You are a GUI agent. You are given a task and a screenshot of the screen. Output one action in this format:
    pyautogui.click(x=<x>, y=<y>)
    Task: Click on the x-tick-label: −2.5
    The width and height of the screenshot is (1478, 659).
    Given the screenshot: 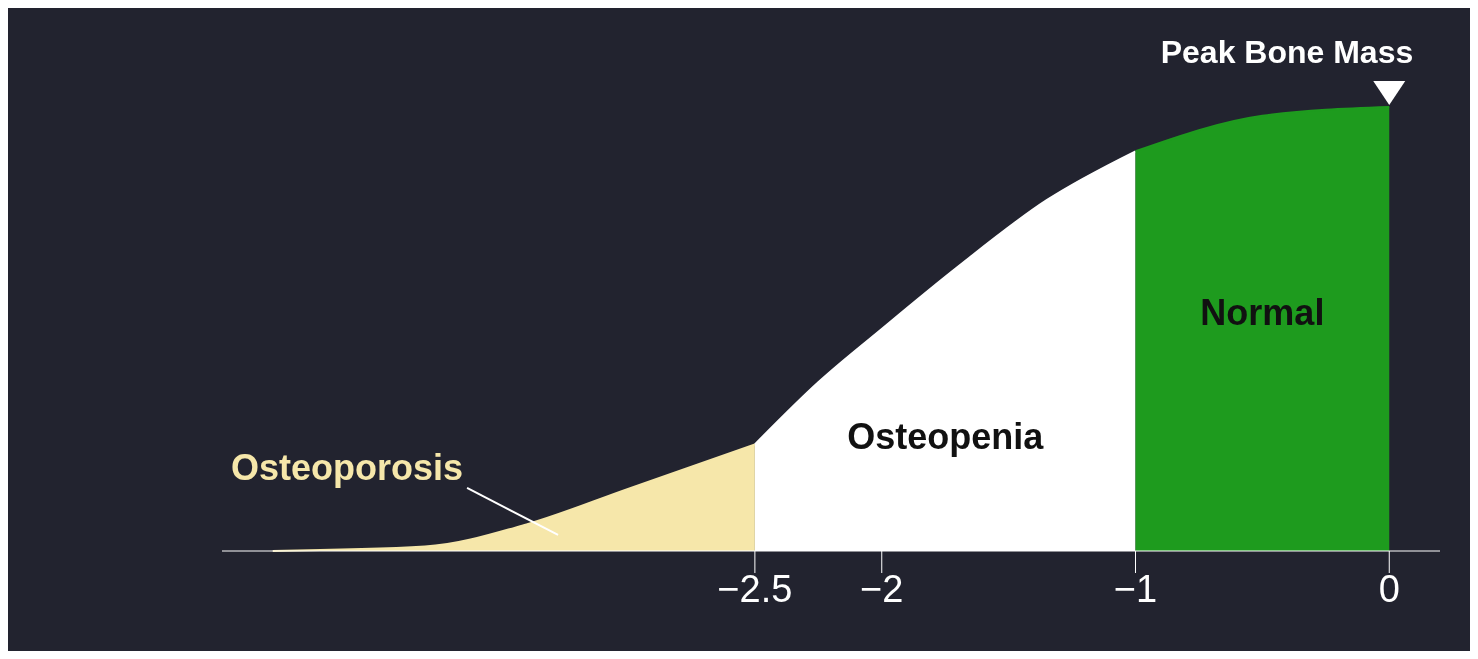 What is the action you would take?
    pyautogui.click(x=755, y=588)
    